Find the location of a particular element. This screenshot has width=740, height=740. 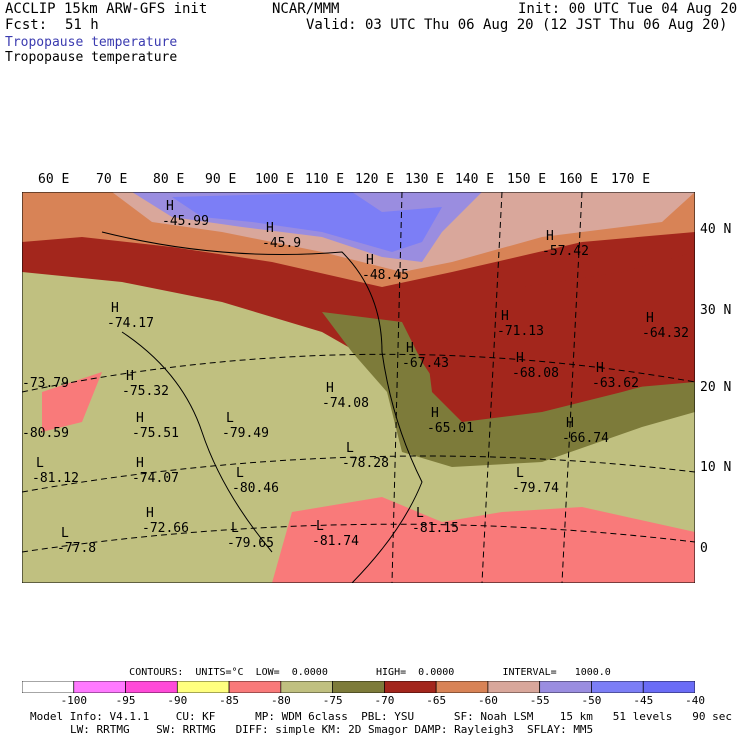

extreme-value-label: -68.08 is located at coordinates (535, 373).